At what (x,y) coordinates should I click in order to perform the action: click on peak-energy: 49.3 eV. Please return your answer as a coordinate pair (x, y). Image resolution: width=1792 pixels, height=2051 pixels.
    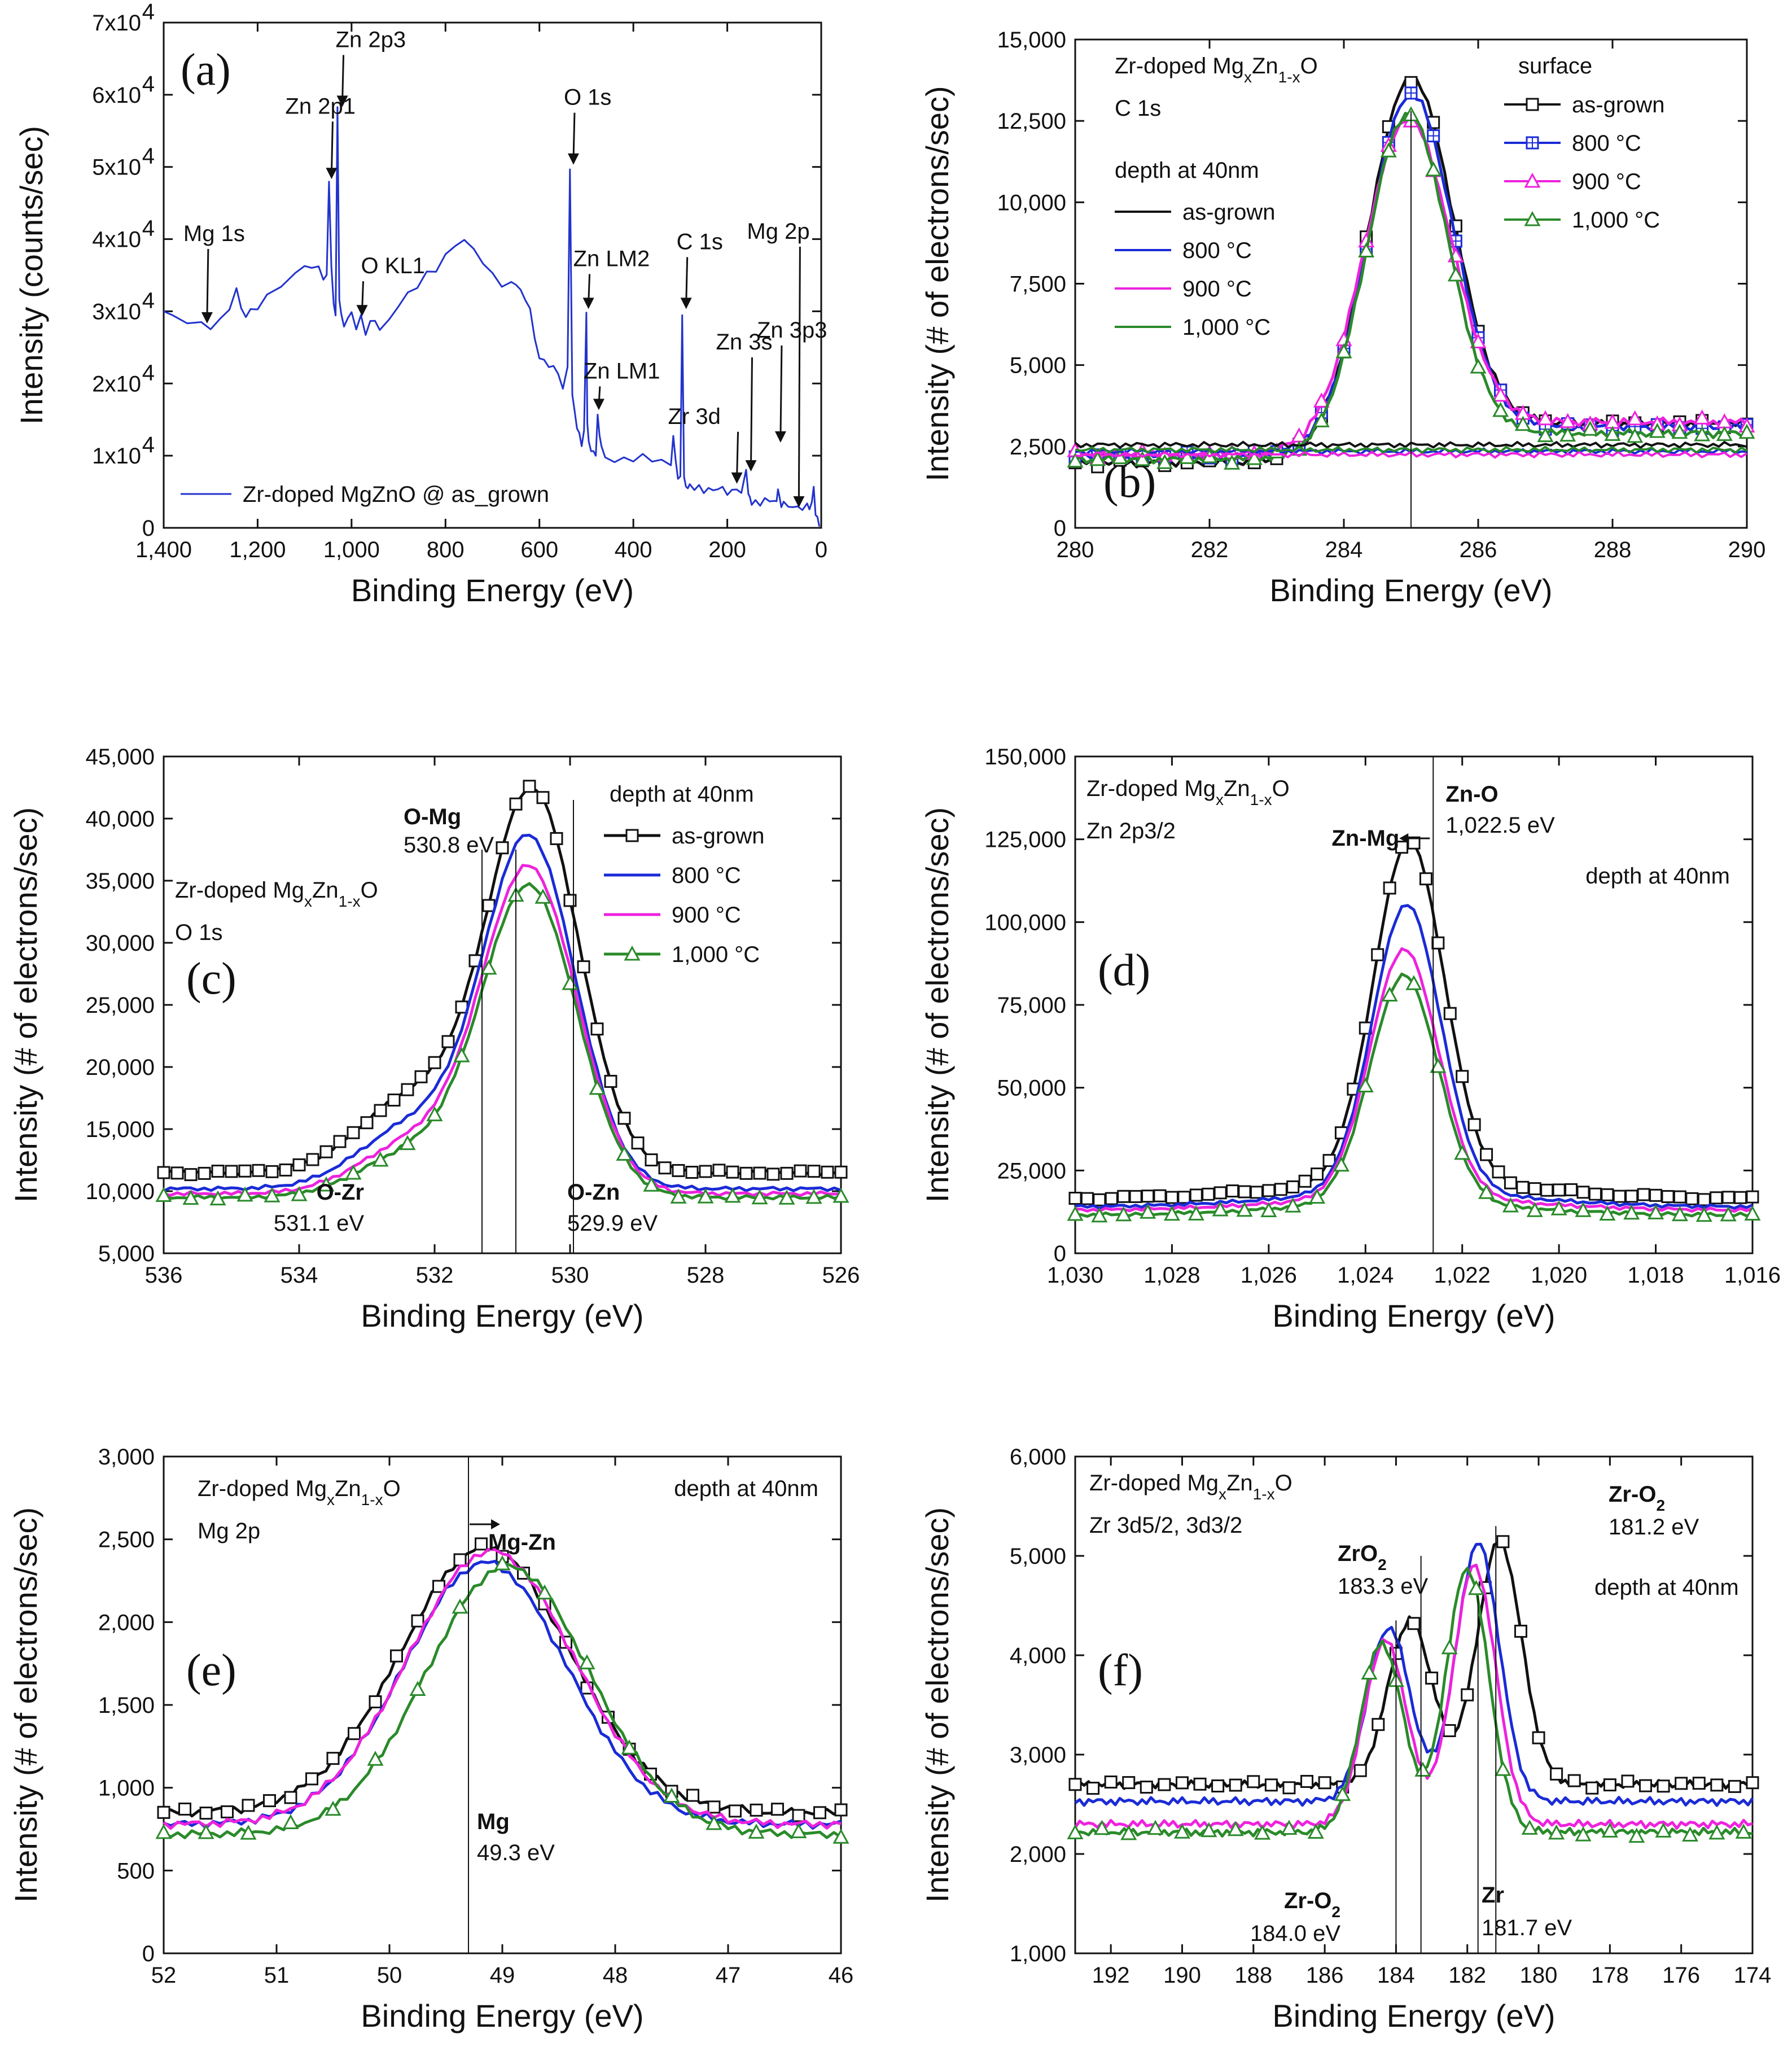
    Looking at the image, I should click on (516, 1853).